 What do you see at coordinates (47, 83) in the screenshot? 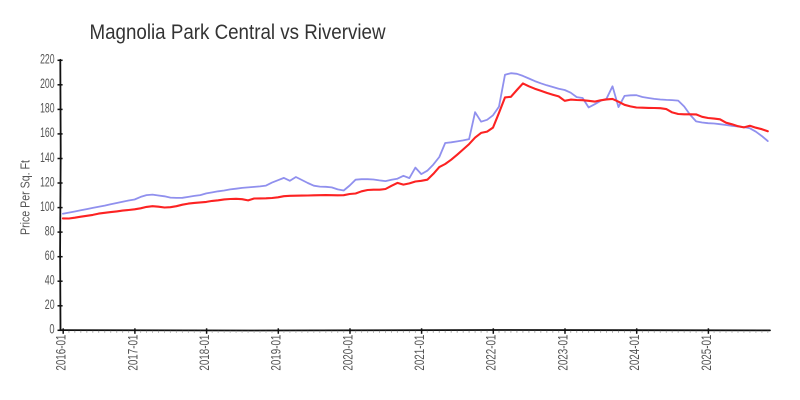
I see `svg-text: 200` at bounding box center [47, 83].